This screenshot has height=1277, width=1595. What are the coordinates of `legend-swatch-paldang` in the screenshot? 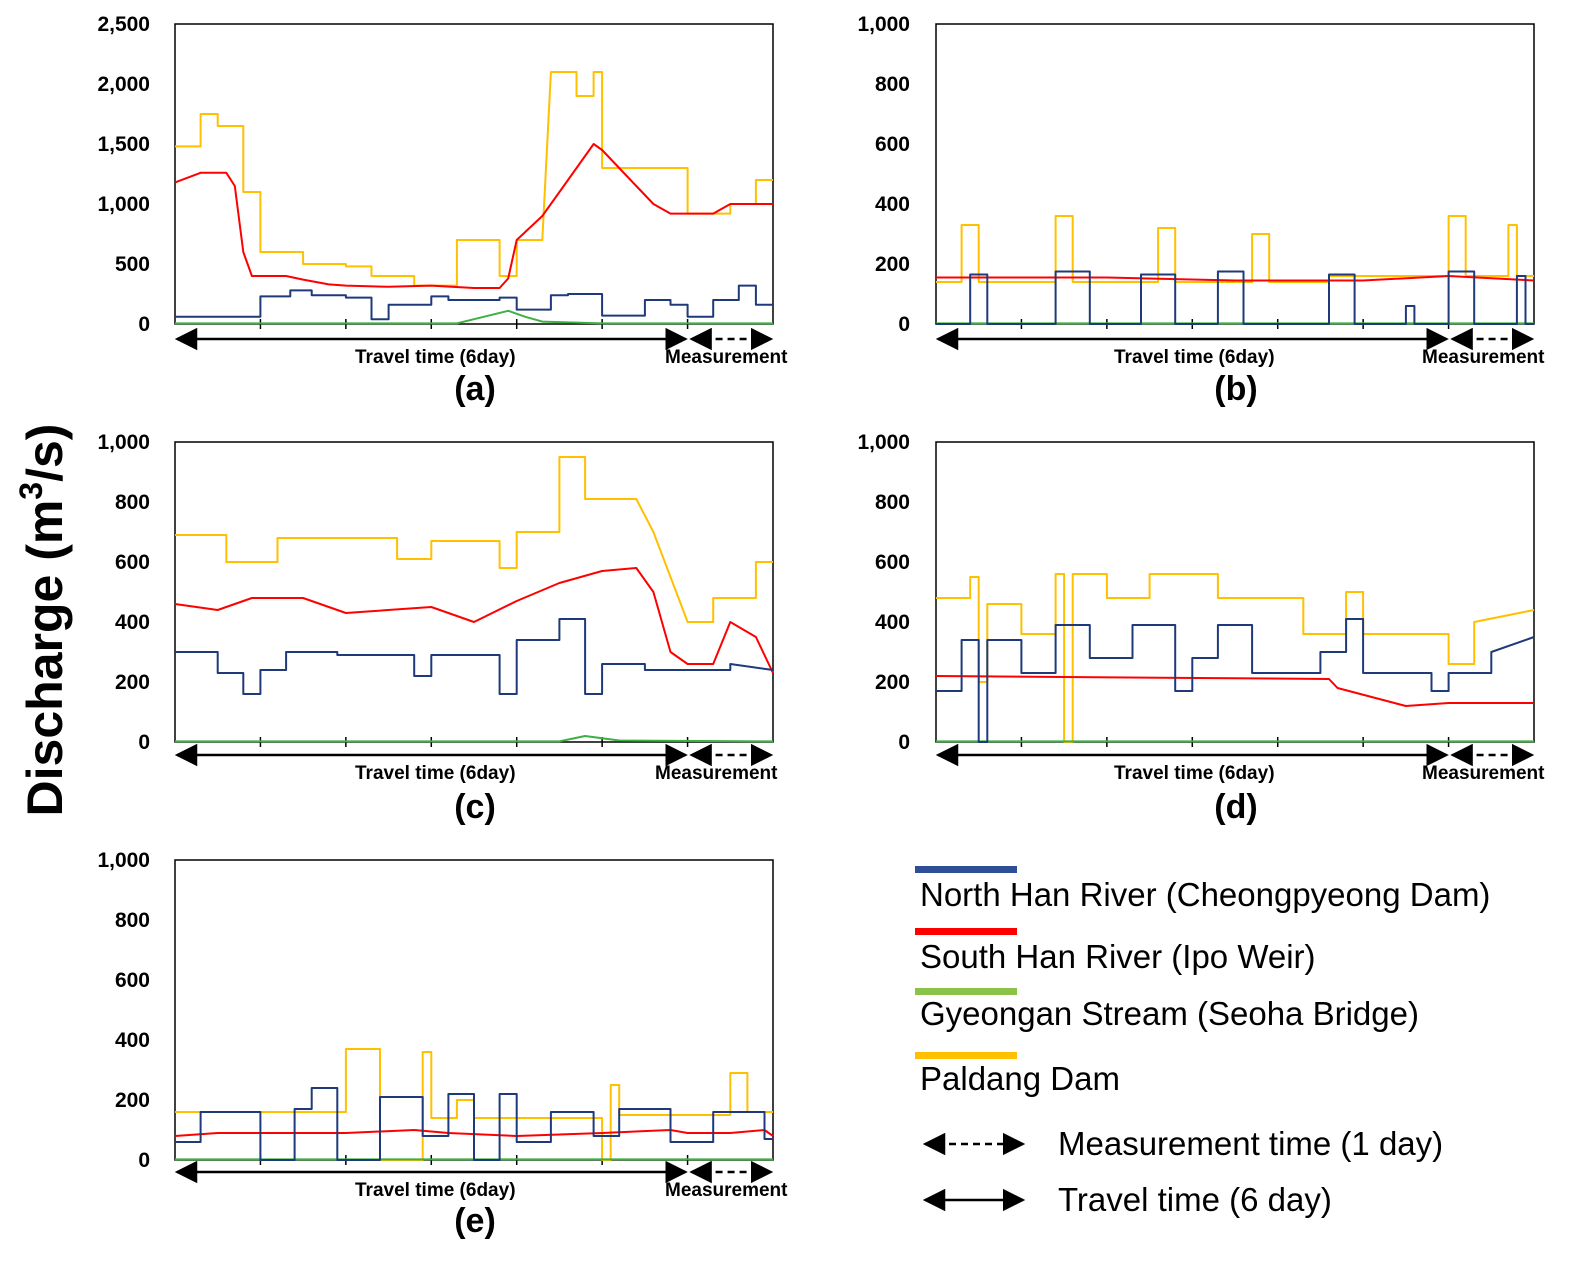 It's located at (966, 1055).